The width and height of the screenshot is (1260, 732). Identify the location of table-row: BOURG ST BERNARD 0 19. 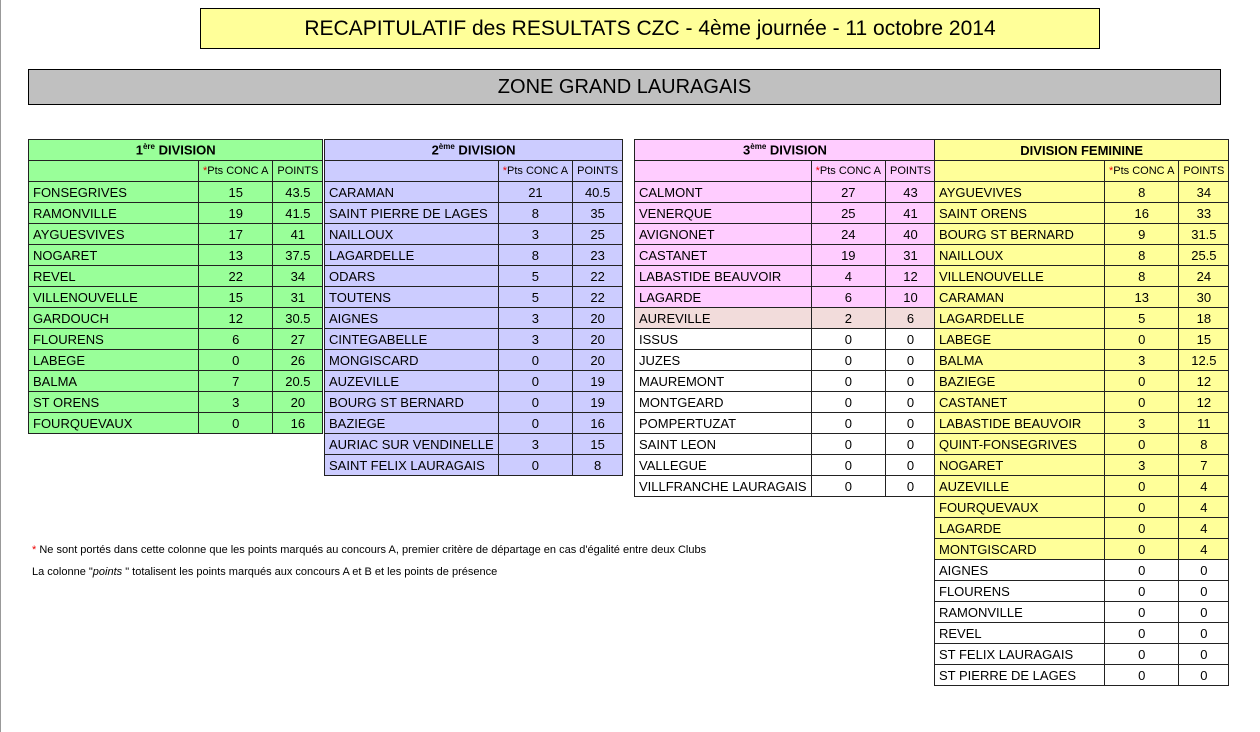
(474, 402).